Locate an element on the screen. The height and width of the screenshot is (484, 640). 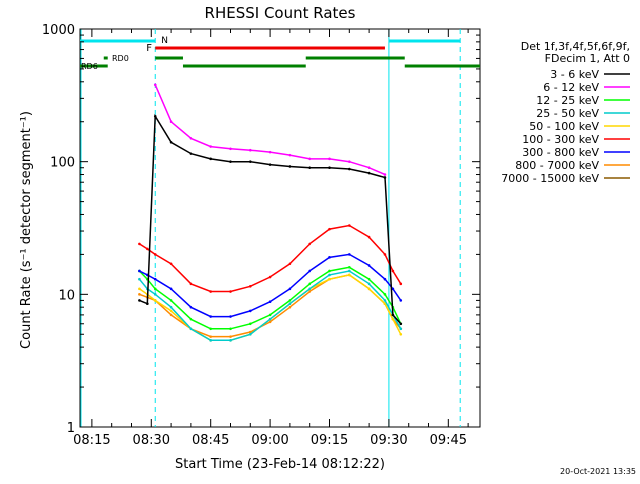
decimation-label-rd6: RD6 is located at coordinates (89, 66).